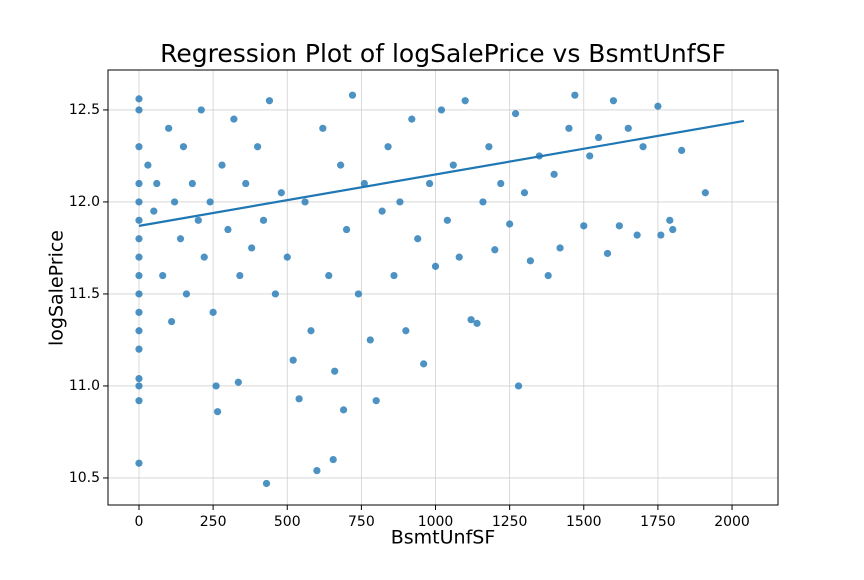  Describe the element at coordinates (436, 522) in the screenshot. I see `x-tick-label: 1000` at that location.